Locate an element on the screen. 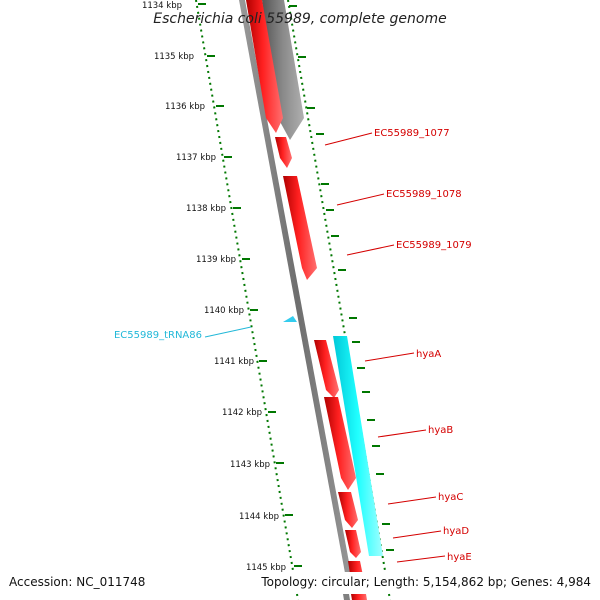 The image size is (600, 600). kbp-label: 1141 kbp is located at coordinates (234, 362).